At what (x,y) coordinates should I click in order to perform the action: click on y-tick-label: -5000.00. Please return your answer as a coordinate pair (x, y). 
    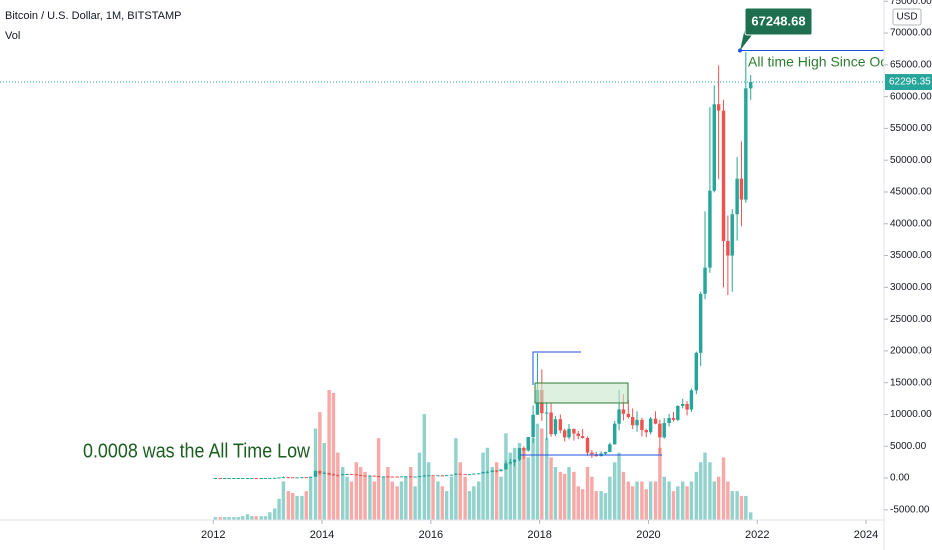
    Looking at the image, I should click on (910, 509).